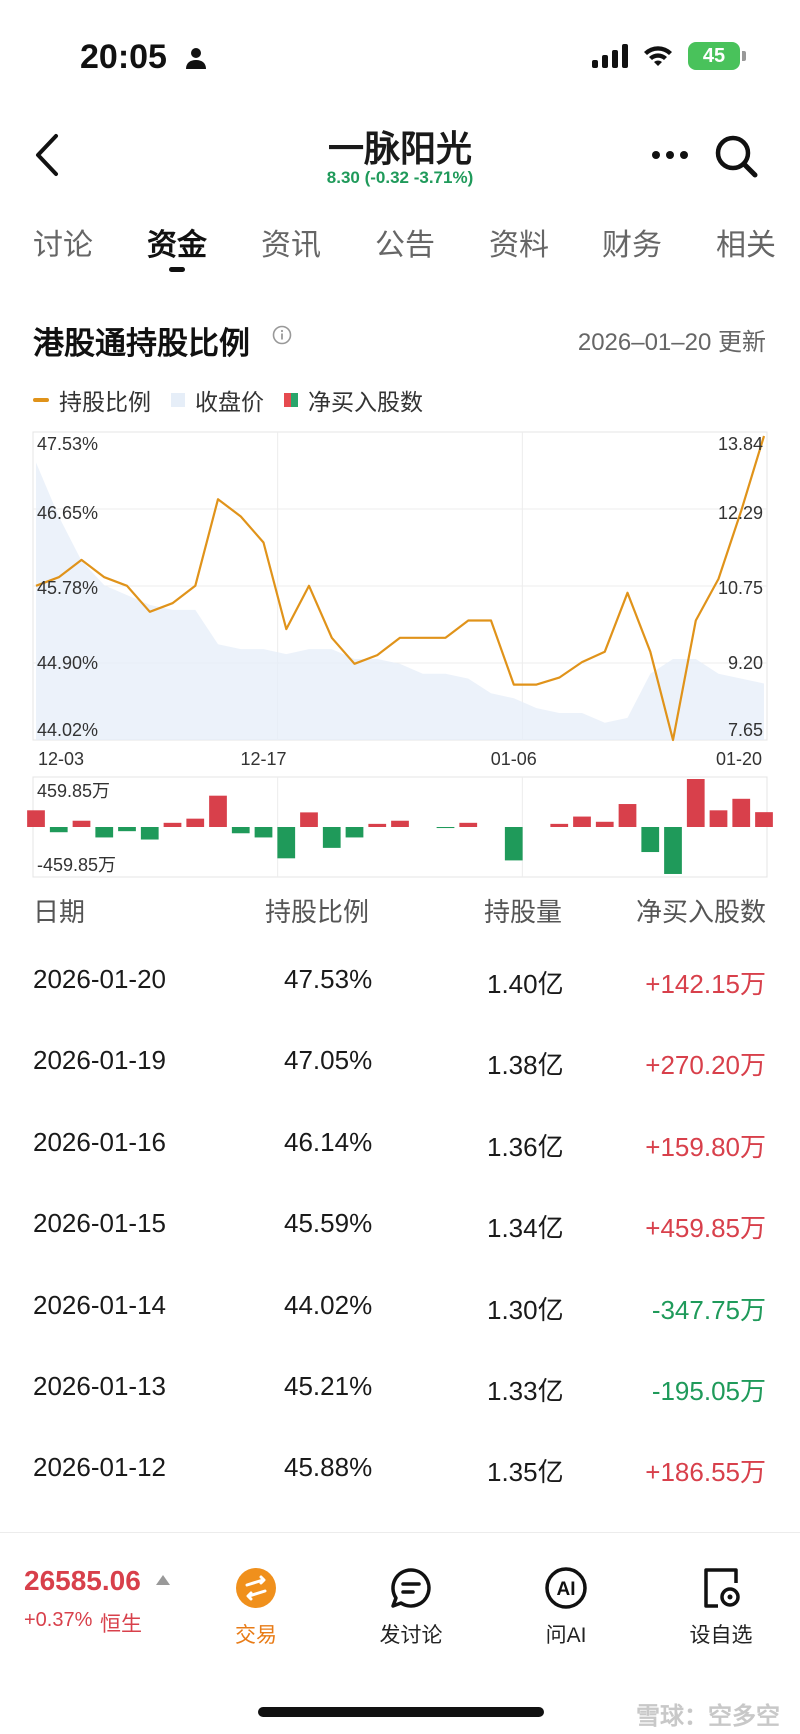  I want to click on right-axis-tick: 10.75, so click(740, 588).